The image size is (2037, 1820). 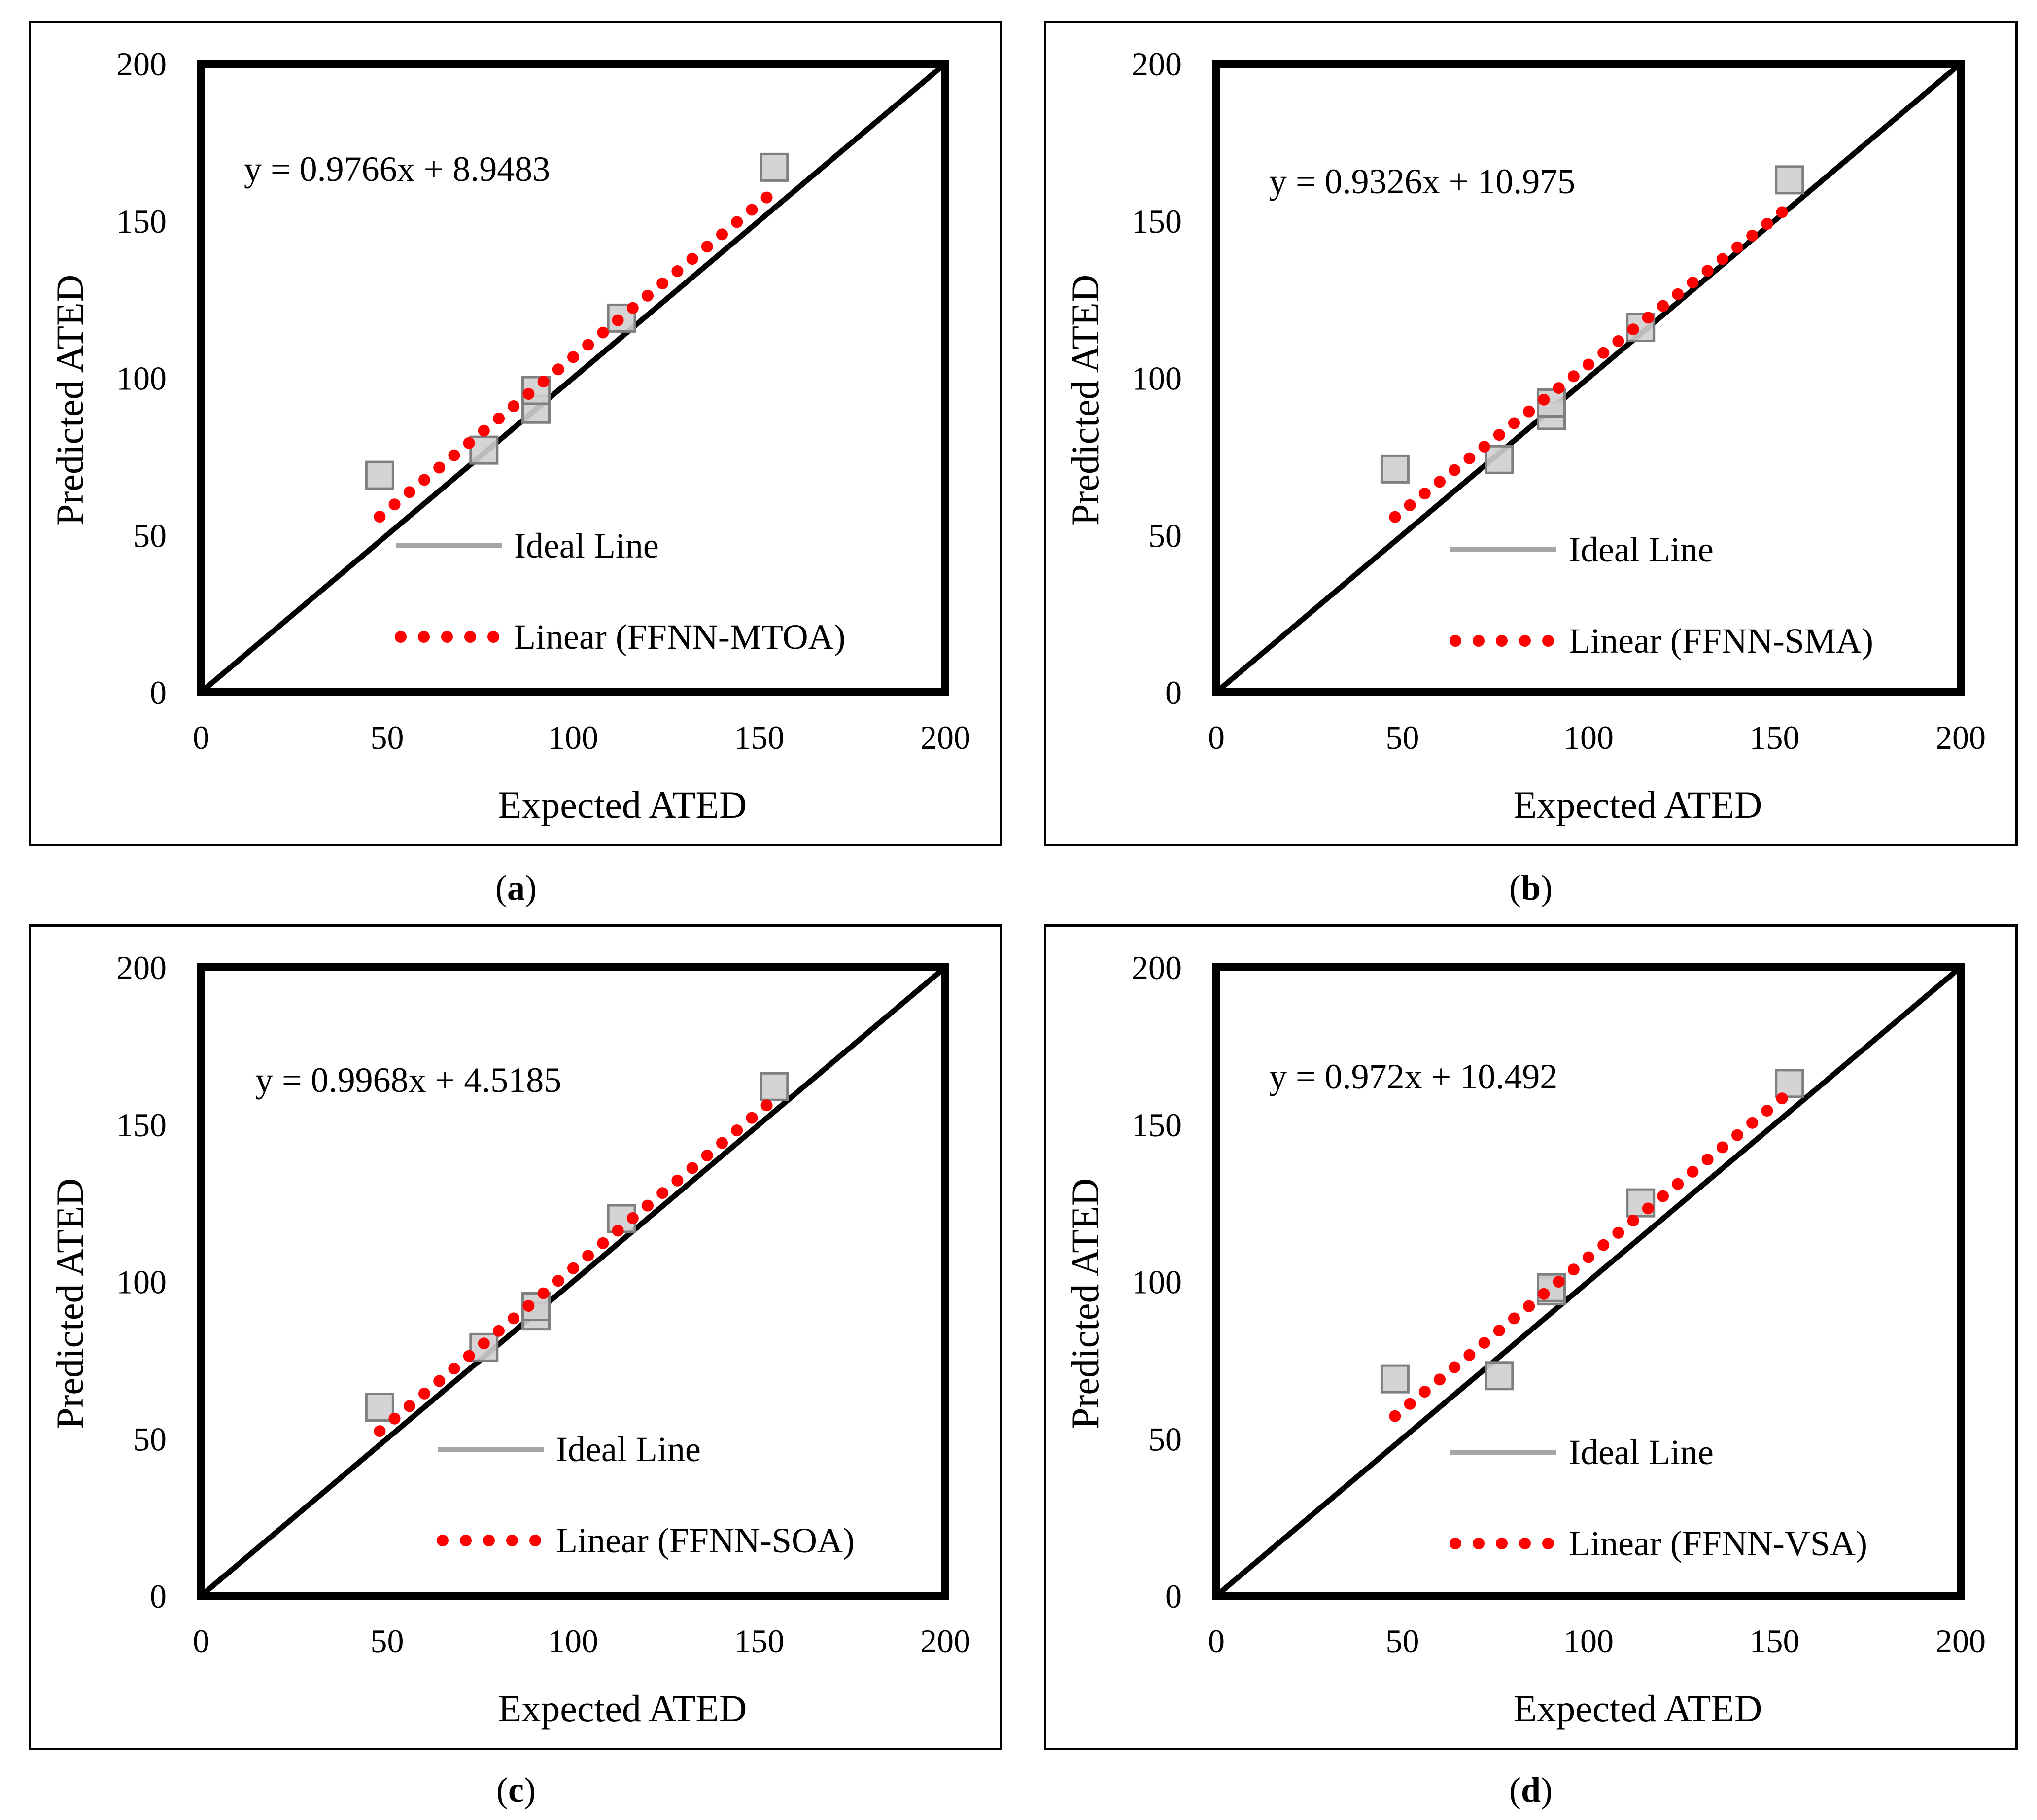 What do you see at coordinates (573, 1281) in the screenshot?
I see `ideal-line` at bounding box center [573, 1281].